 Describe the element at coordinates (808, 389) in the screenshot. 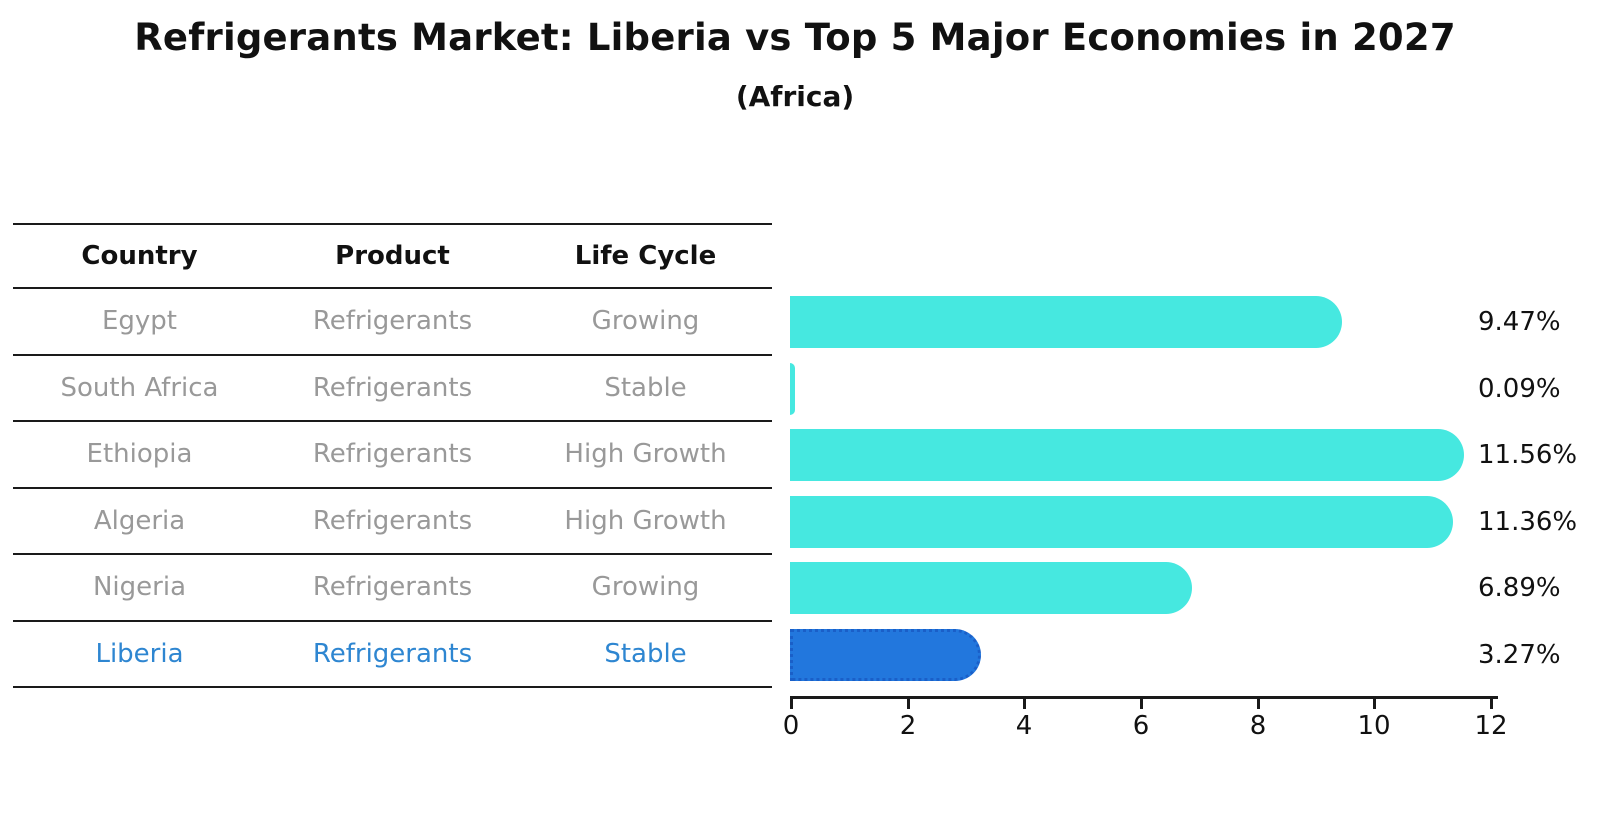

I see `table-row-south-africa: South Africa Refrigerants Stable 0.09%` at that location.